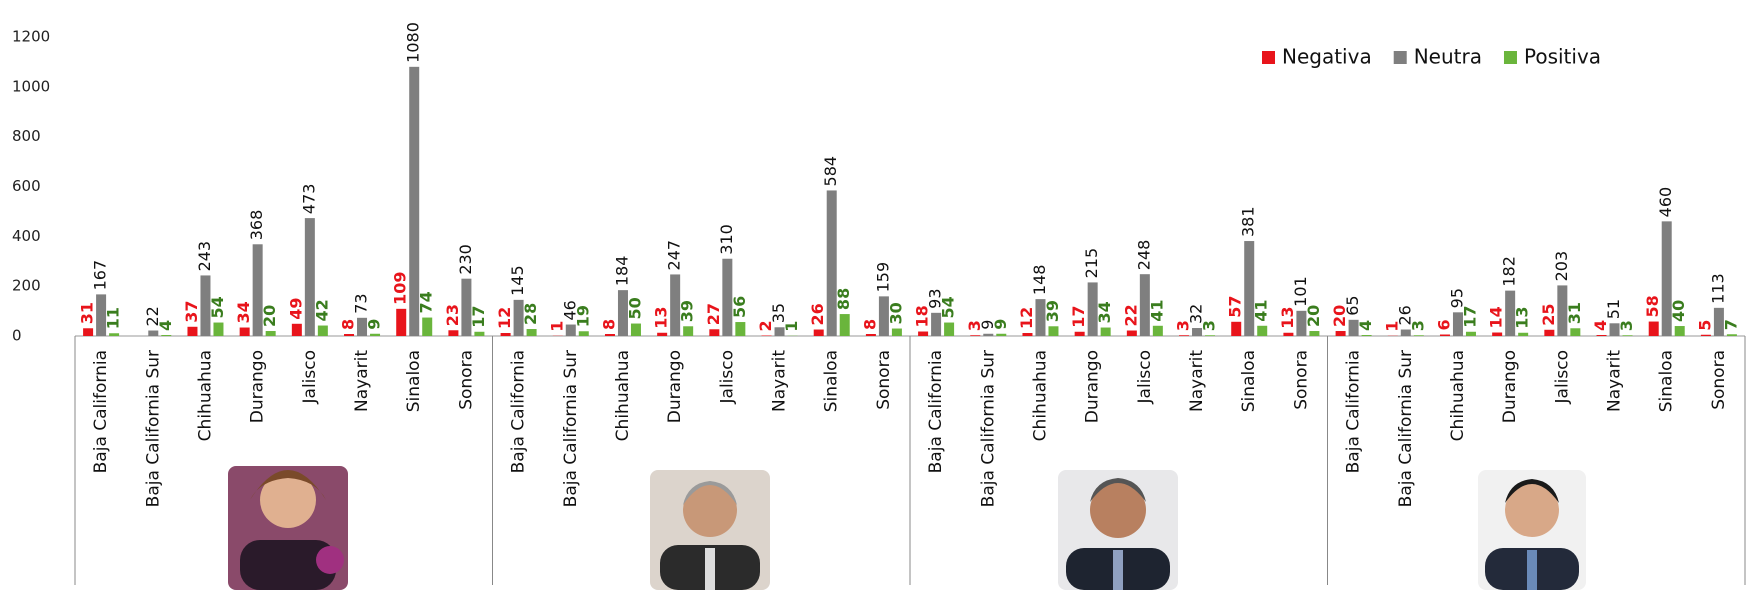 The height and width of the screenshot is (594, 1754). Describe the element at coordinates (26, 186) in the screenshot. I see `y-tick-label: 600` at that location.